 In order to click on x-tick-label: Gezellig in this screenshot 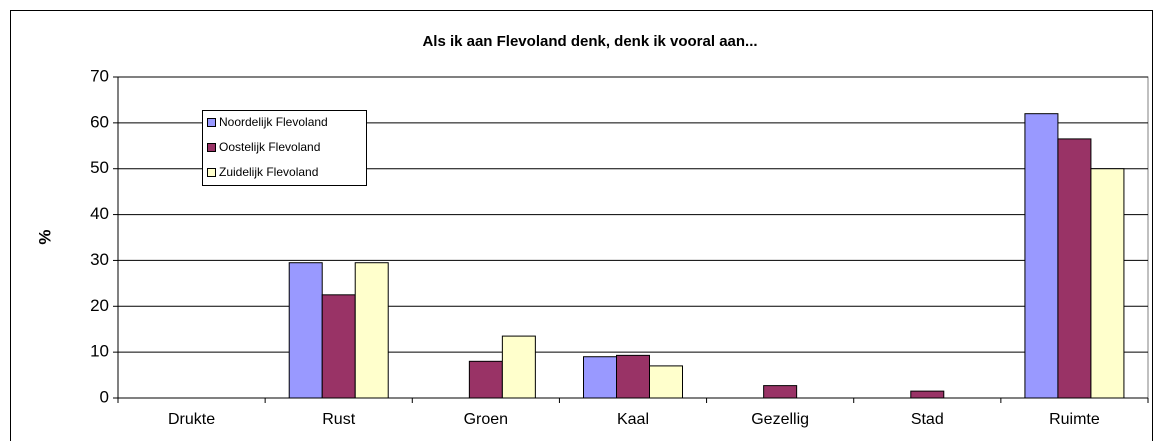, I will do `click(780, 419)`.